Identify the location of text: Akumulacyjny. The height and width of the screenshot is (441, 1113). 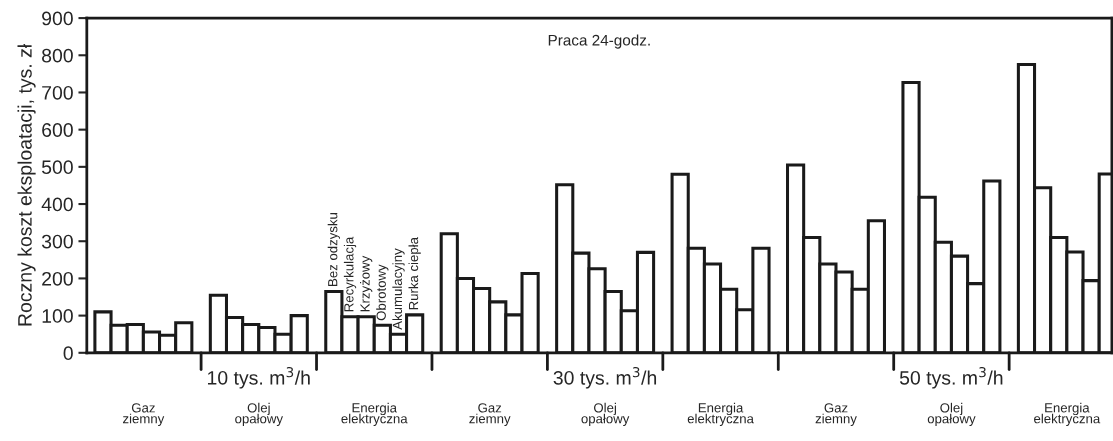
(398, 289).